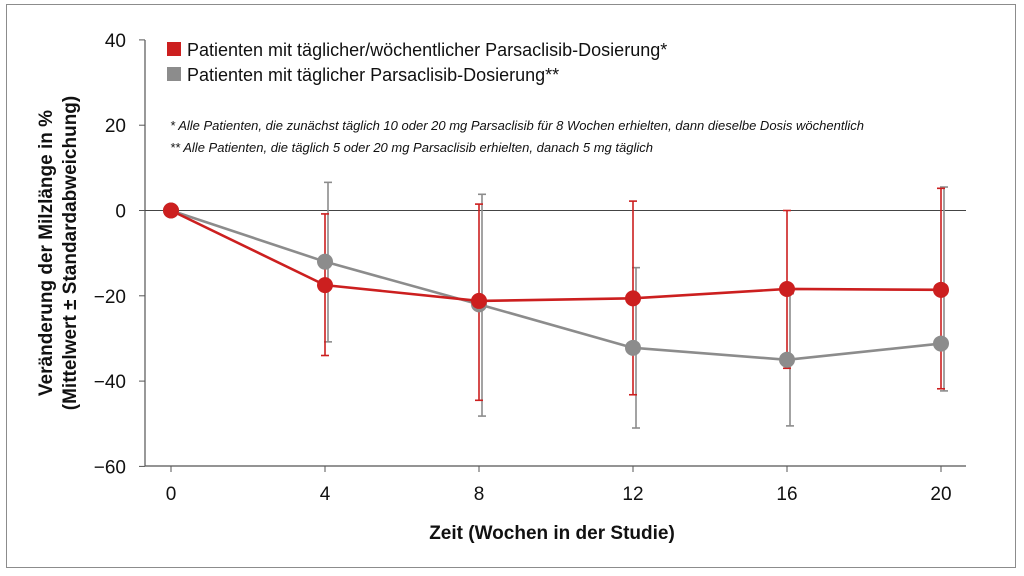  I want to click on x-axis-title: Zeit (Wochen in der Studie), so click(552, 533).